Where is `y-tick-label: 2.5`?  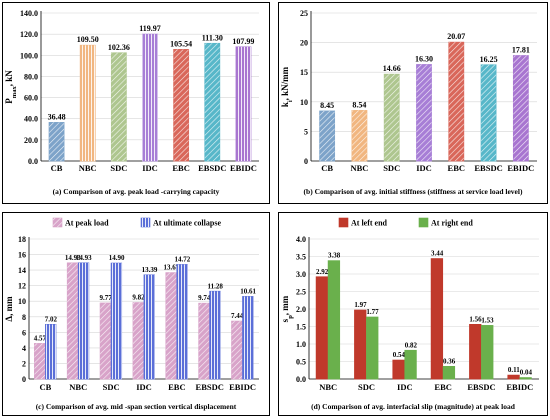 y-tick-label: 2.5 is located at coordinates (301, 292).